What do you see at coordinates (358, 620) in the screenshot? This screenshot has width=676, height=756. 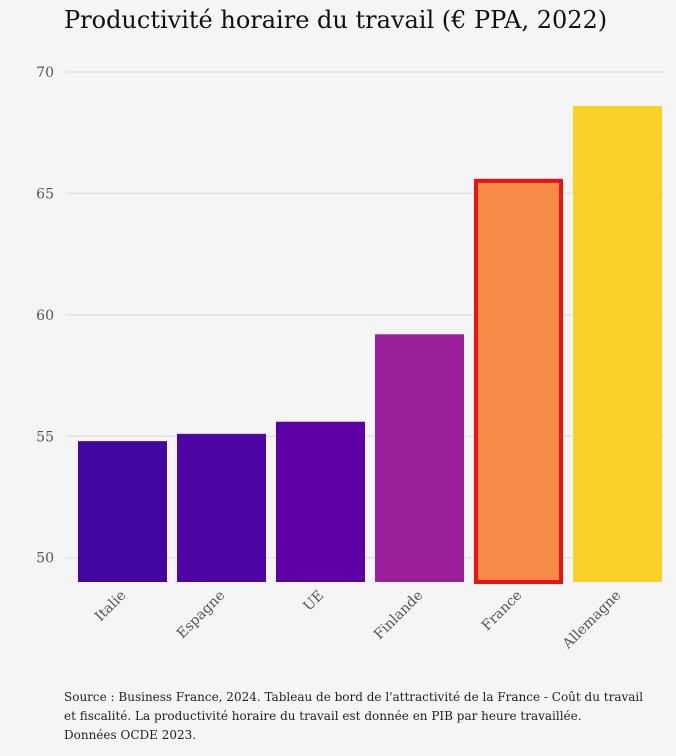 I see `x-axis-labels: Italie Espagne UE Finlande France Allemagne` at bounding box center [358, 620].